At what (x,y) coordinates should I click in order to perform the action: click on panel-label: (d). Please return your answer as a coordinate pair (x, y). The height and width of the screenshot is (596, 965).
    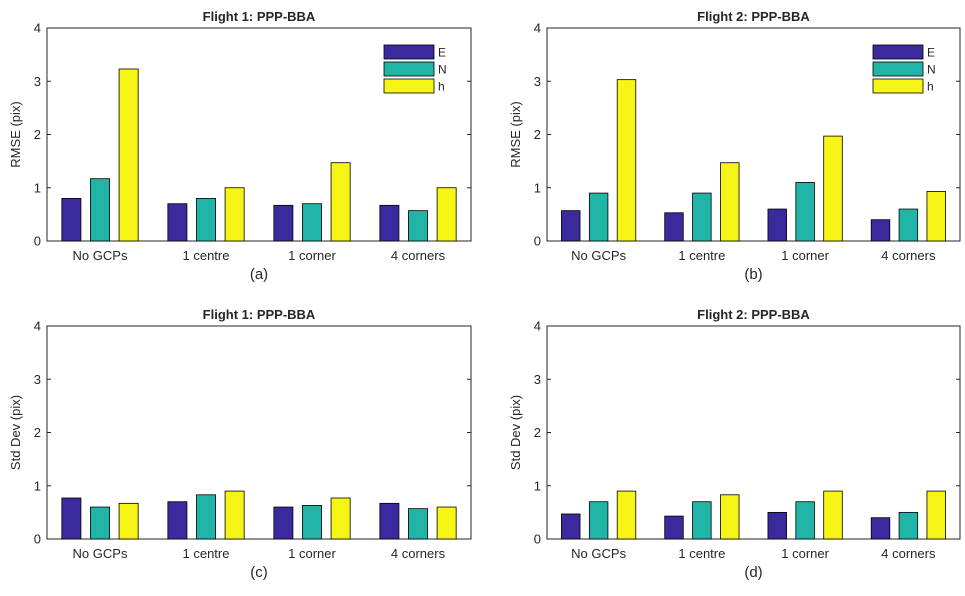
    Looking at the image, I should click on (753, 572).